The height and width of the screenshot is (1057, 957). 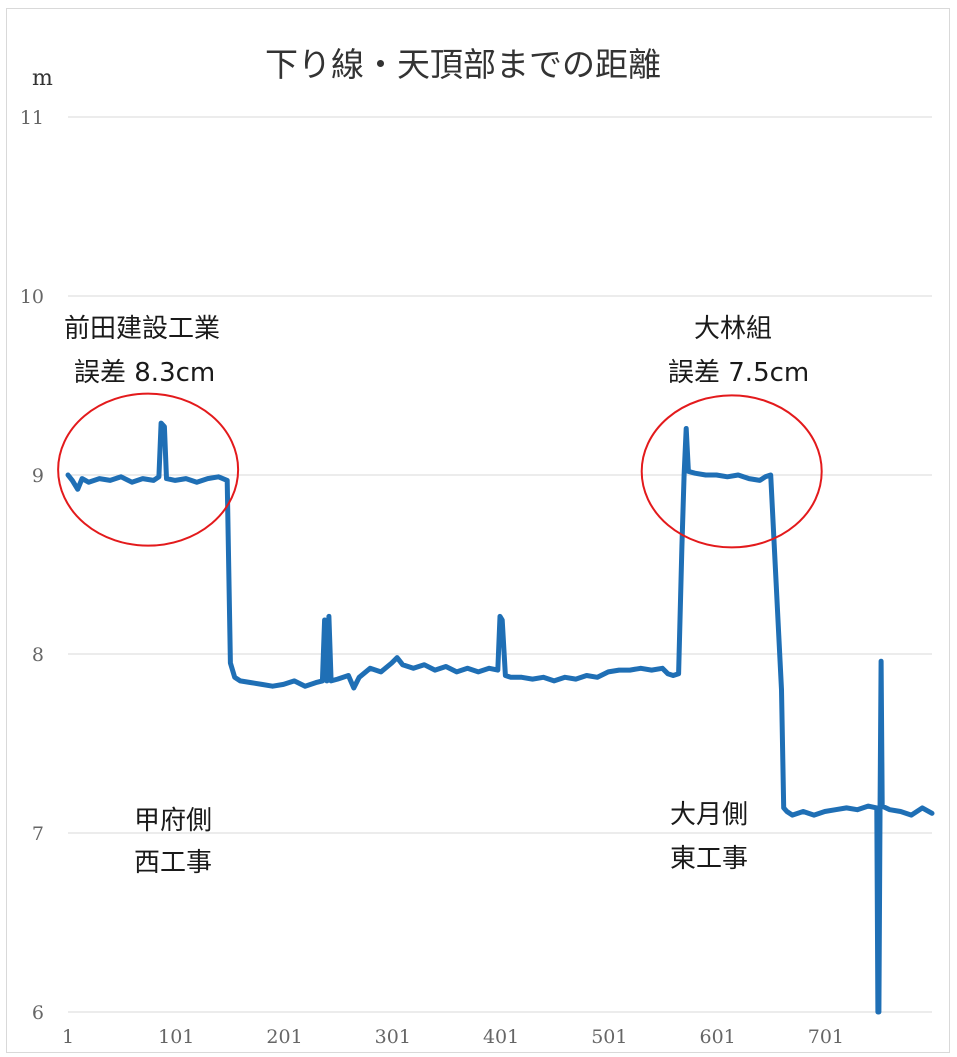 I want to click on y-tick-label-11: 11, so click(x=32, y=118).